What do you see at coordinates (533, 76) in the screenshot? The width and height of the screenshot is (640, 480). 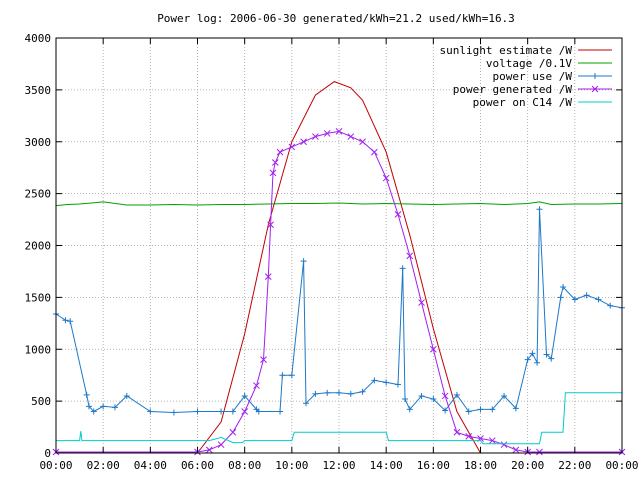 I see `legend-label: power use /W` at bounding box center [533, 76].